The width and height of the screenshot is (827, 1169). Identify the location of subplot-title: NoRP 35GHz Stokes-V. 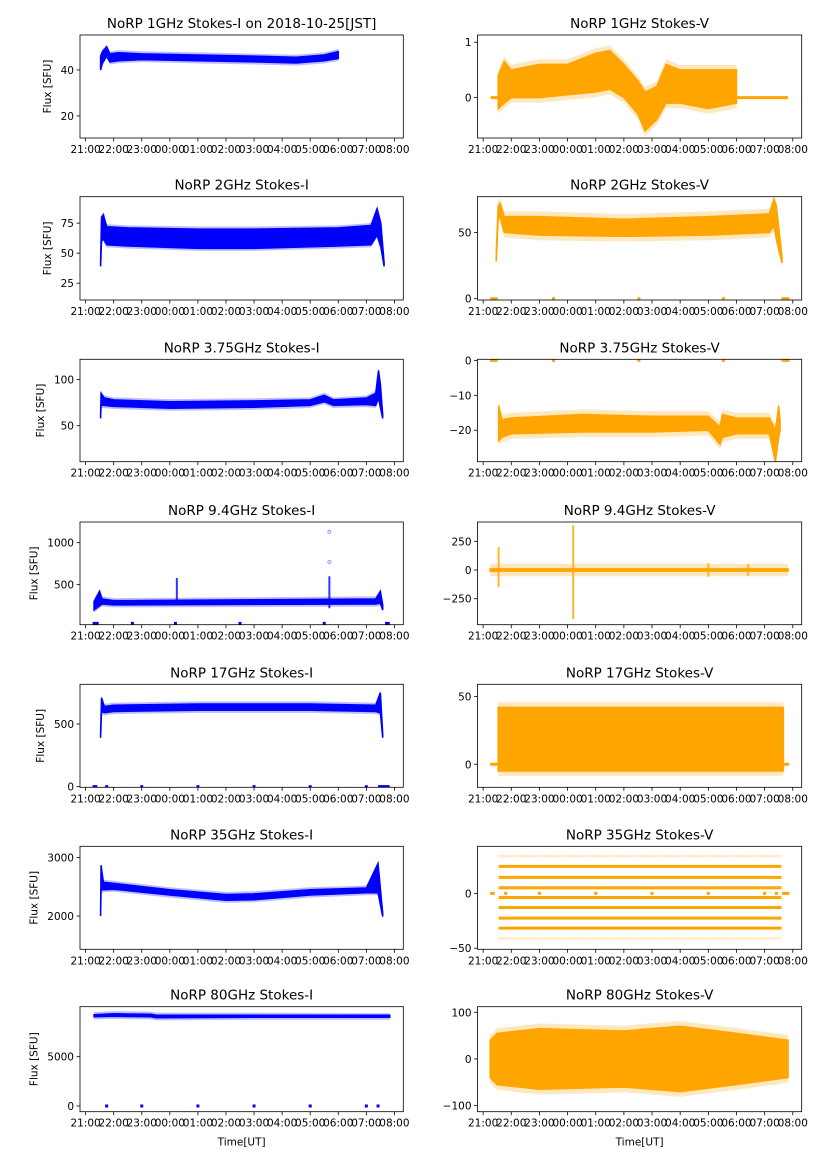
(640, 835).